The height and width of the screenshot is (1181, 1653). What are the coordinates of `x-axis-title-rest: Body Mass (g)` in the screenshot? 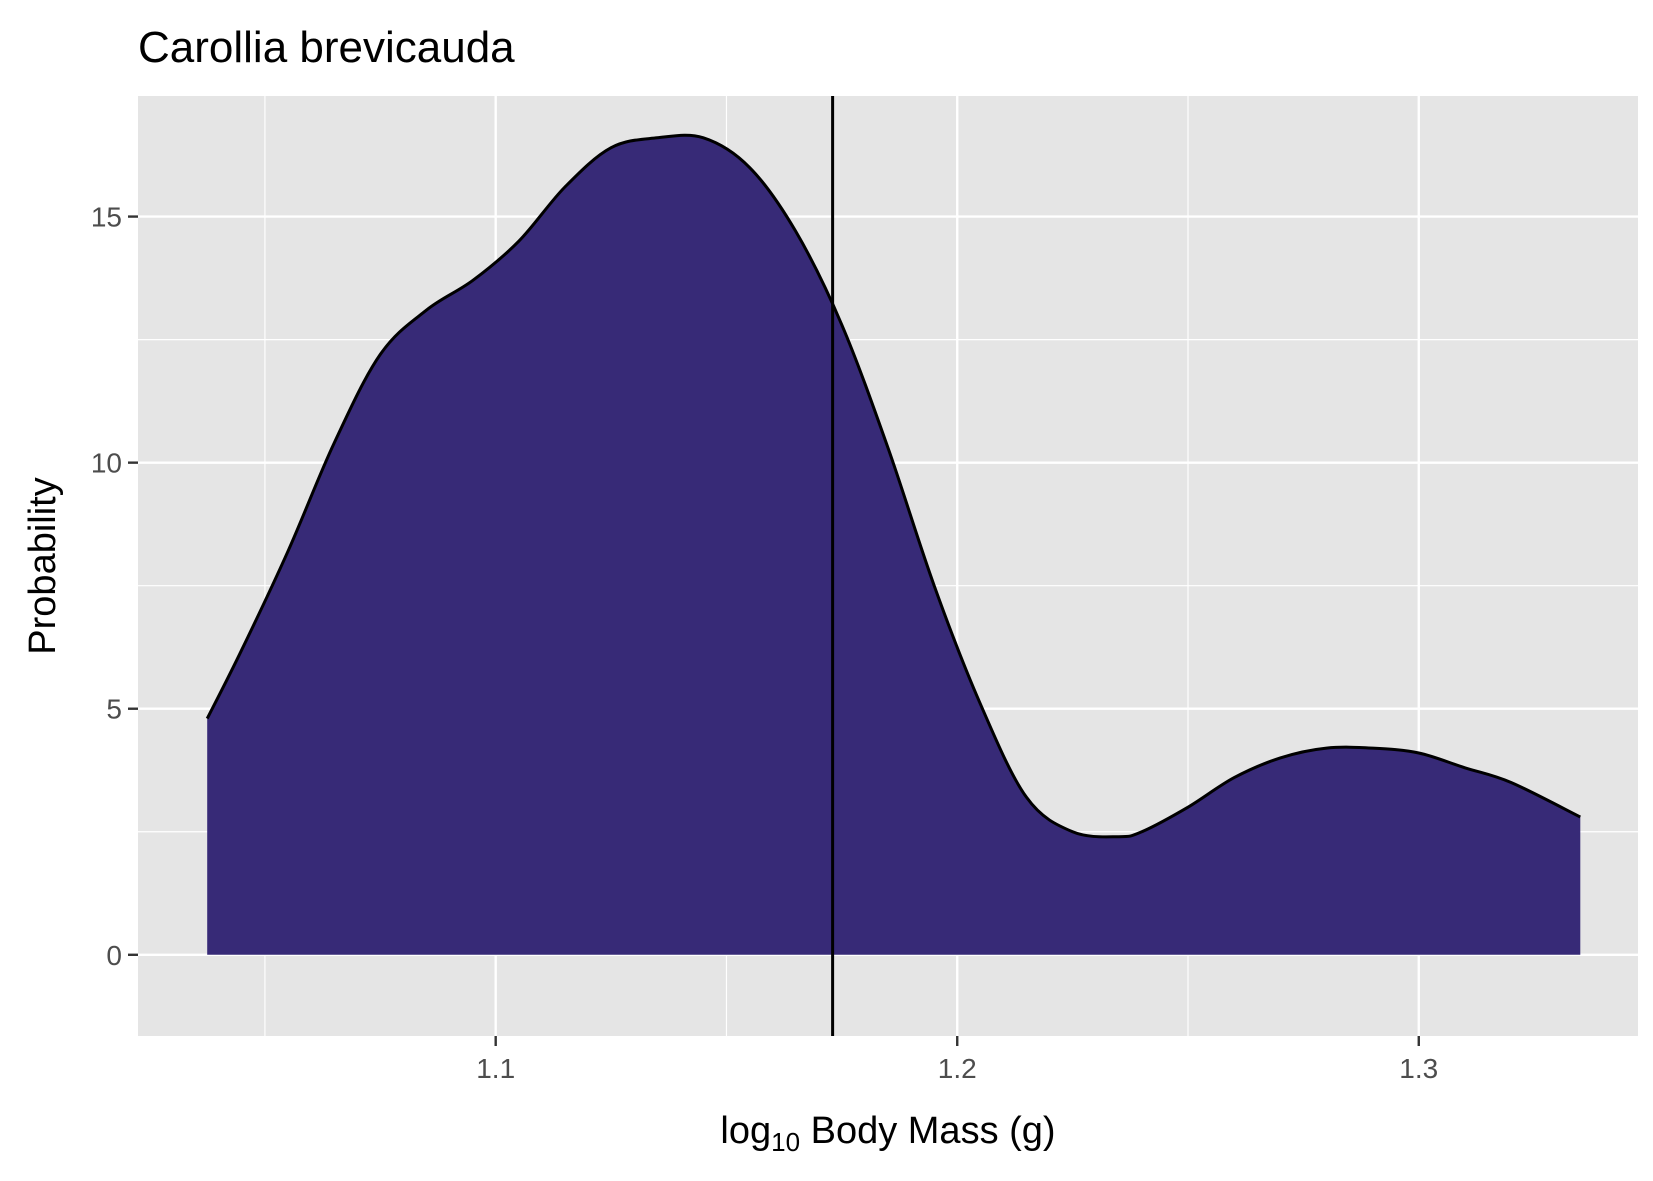 It's located at (928, 1131).